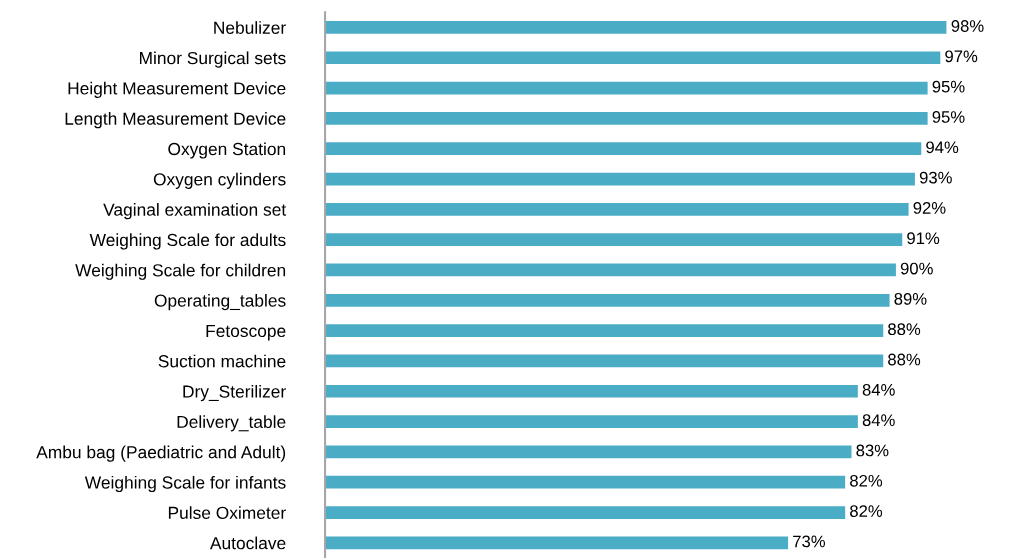 This screenshot has width=1019, height=558. Describe the element at coordinates (929, 208) in the screenshot. I see `data-label: 92%` at that location.